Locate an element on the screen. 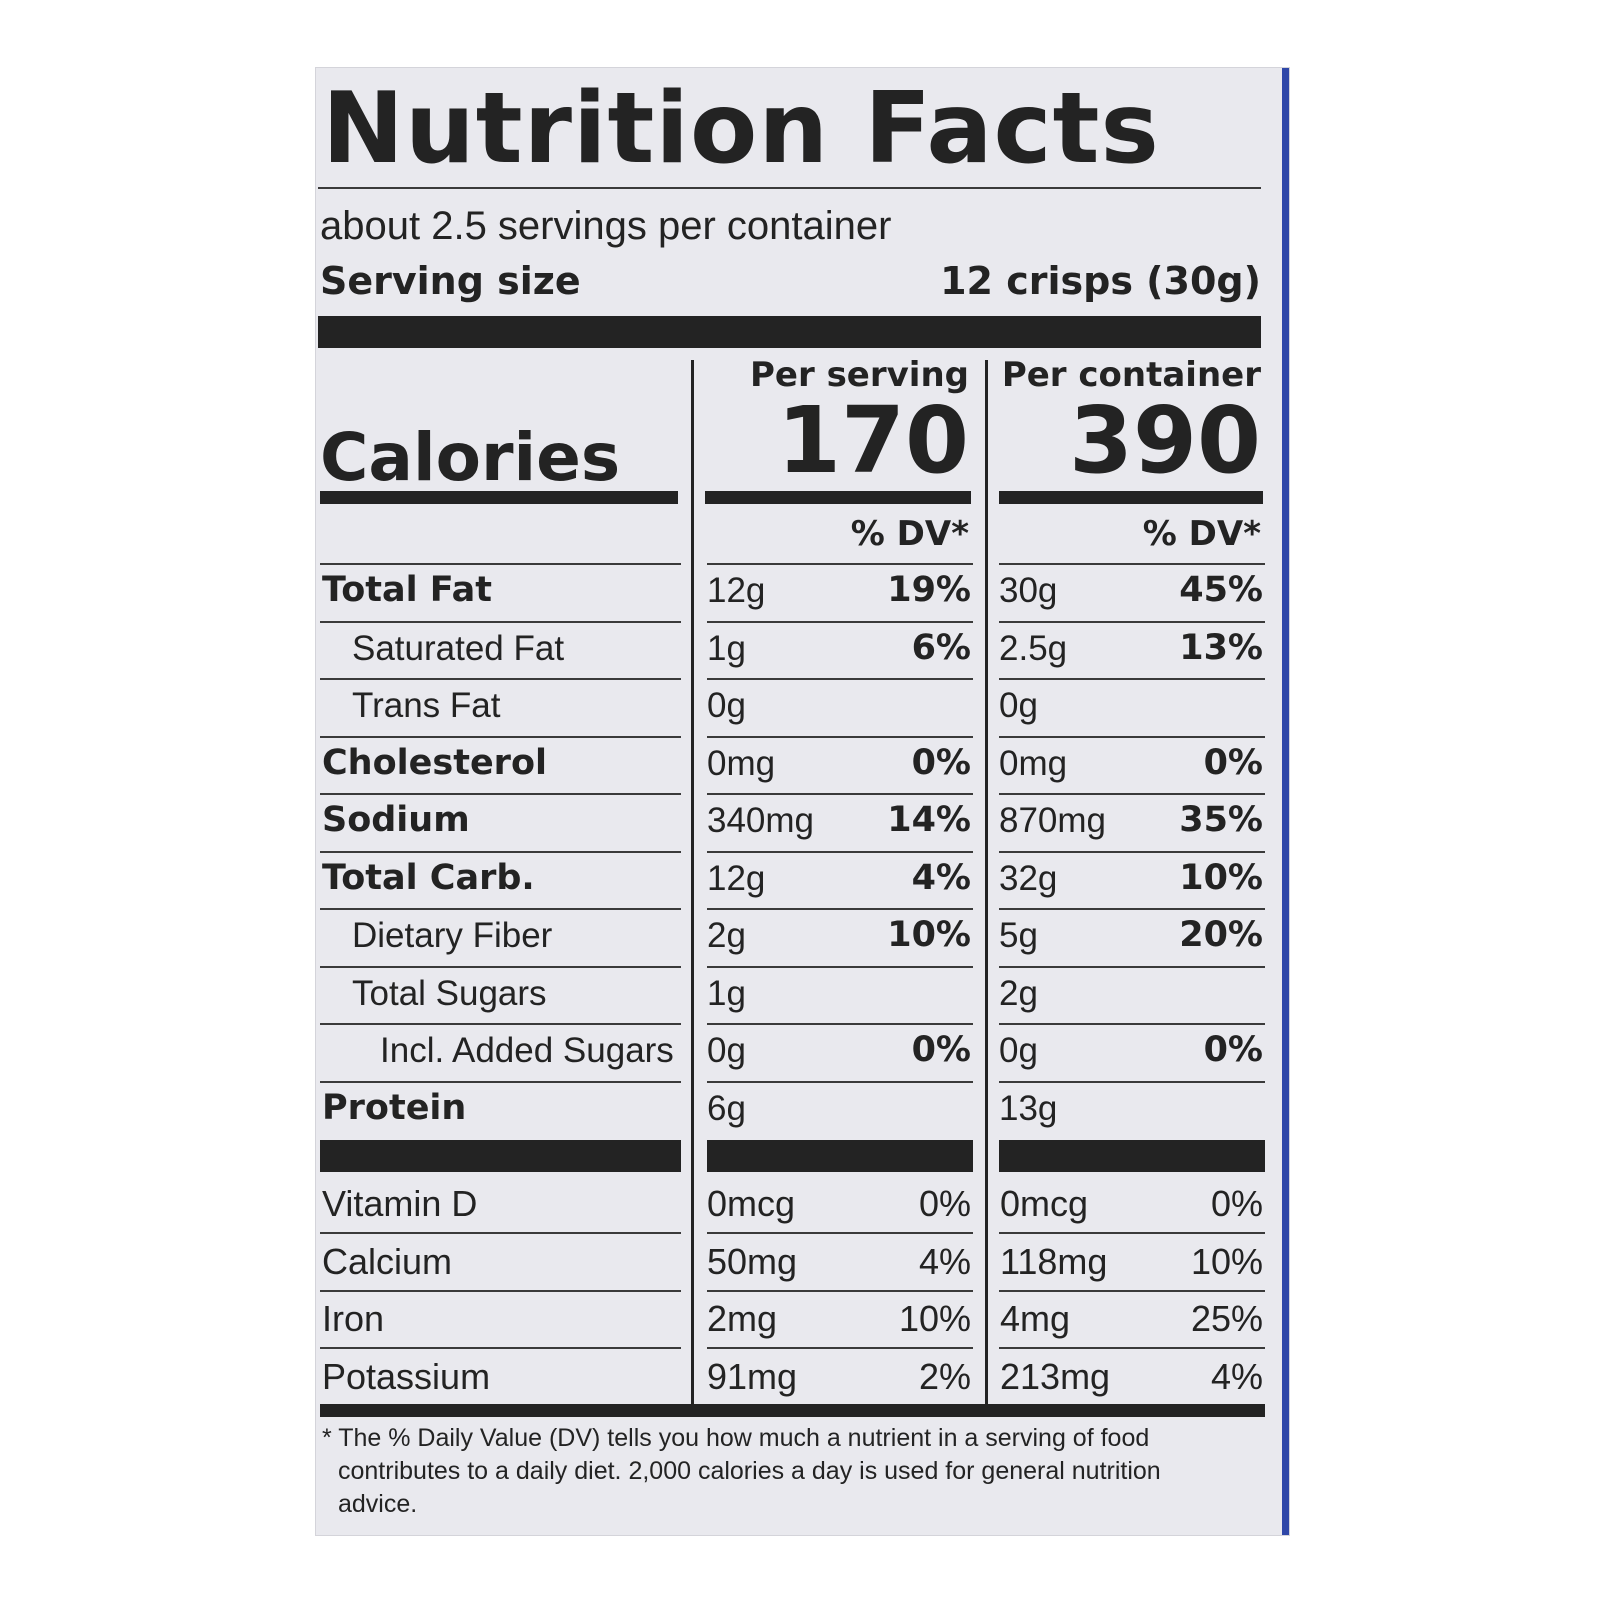  nutrient-dv-container: 45% is located at coordinates (1221, 590).